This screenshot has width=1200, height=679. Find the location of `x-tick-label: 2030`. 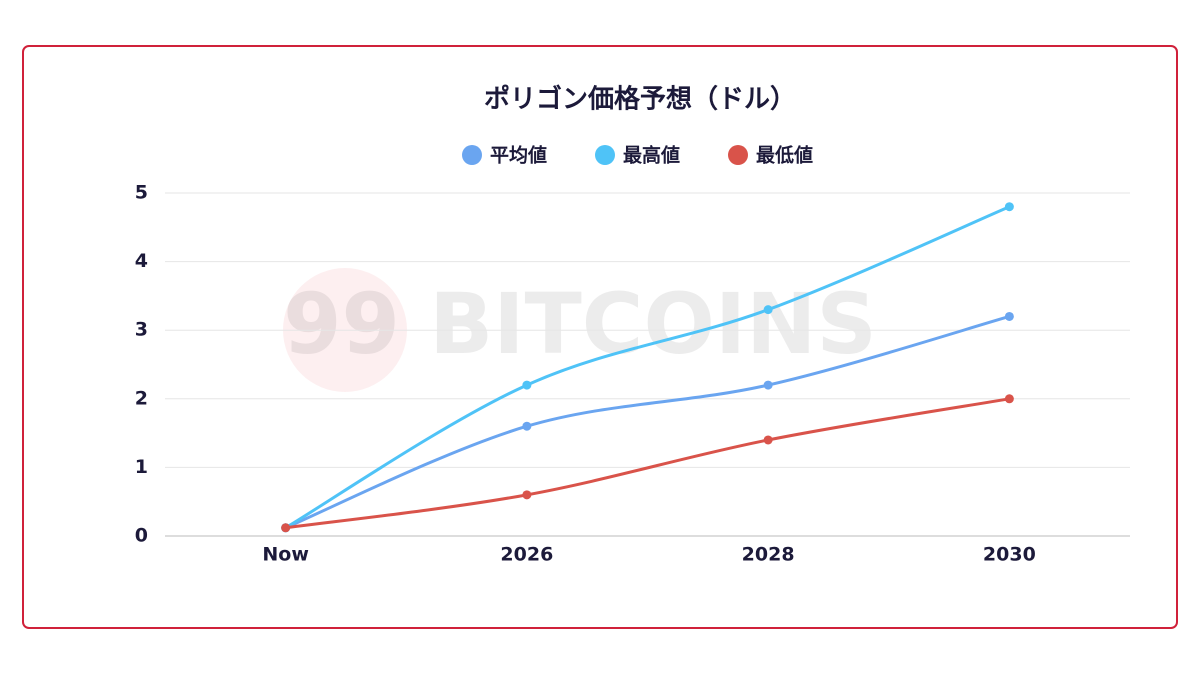

x-tick-label: 2030 is located at coordinates (1009, 555).